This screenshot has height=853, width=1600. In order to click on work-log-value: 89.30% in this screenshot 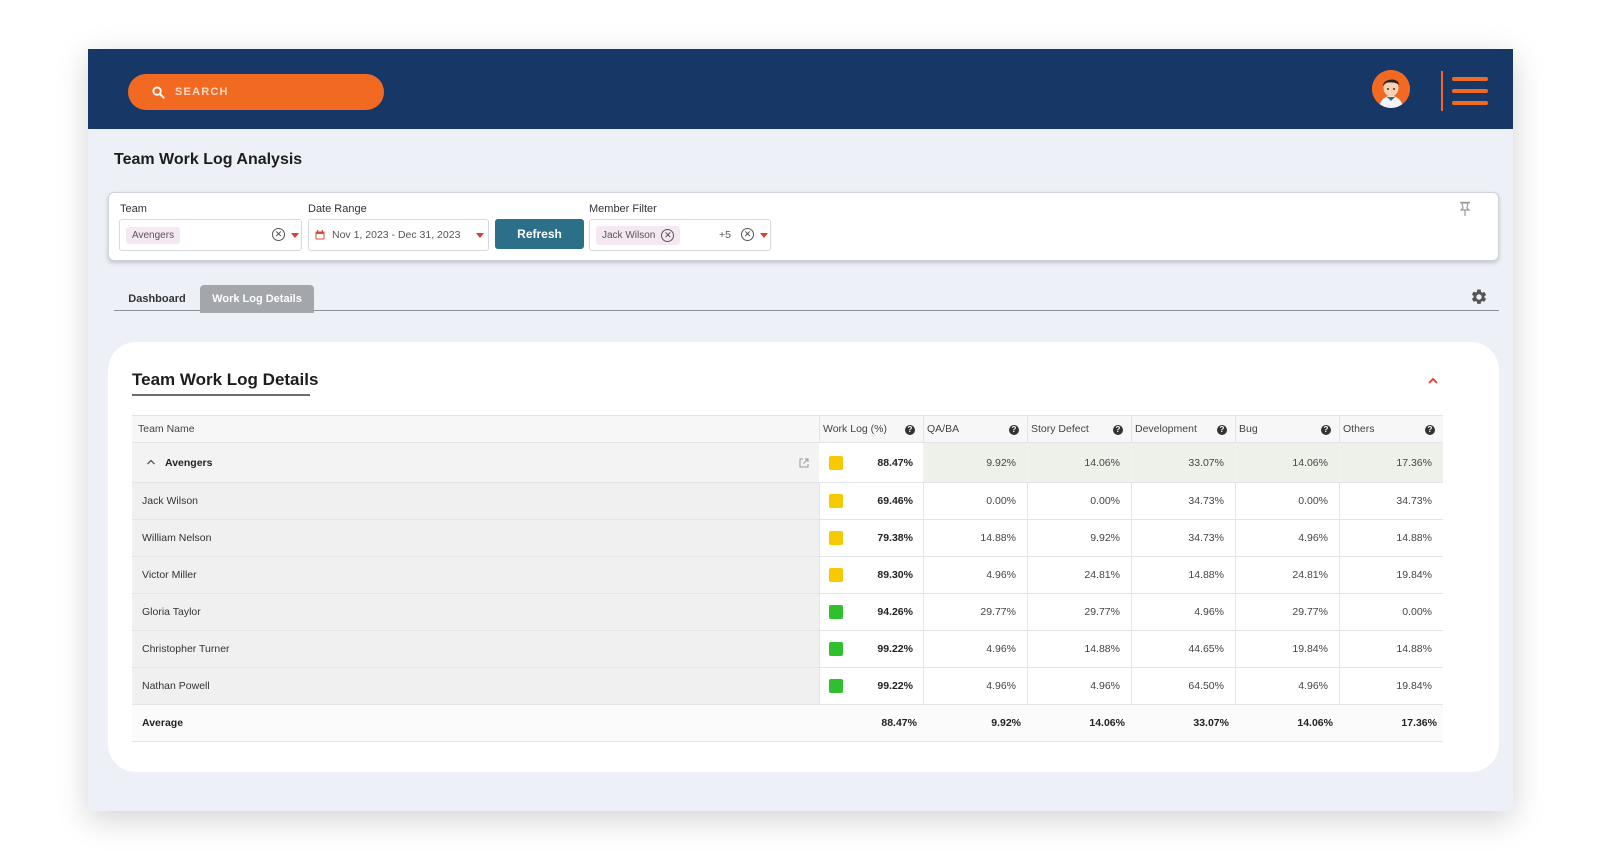, I will do `click(895, 575)`.